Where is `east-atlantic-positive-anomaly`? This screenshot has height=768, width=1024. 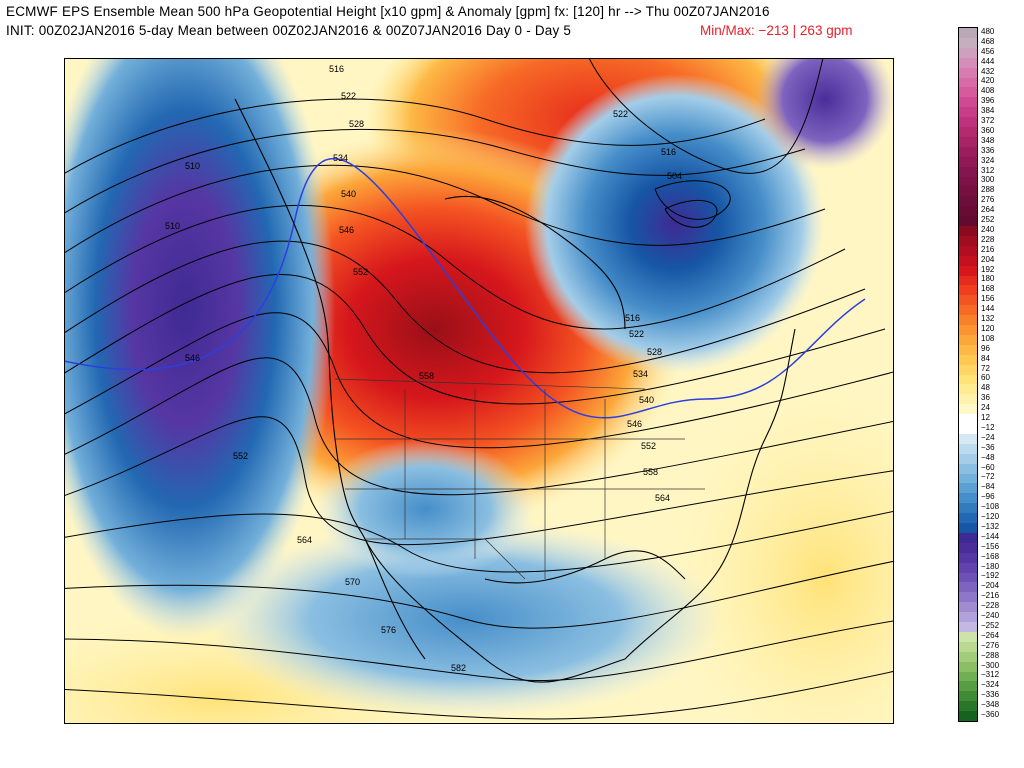 east-atlantic-positive-anomaly is located at coordinates (779, 551).